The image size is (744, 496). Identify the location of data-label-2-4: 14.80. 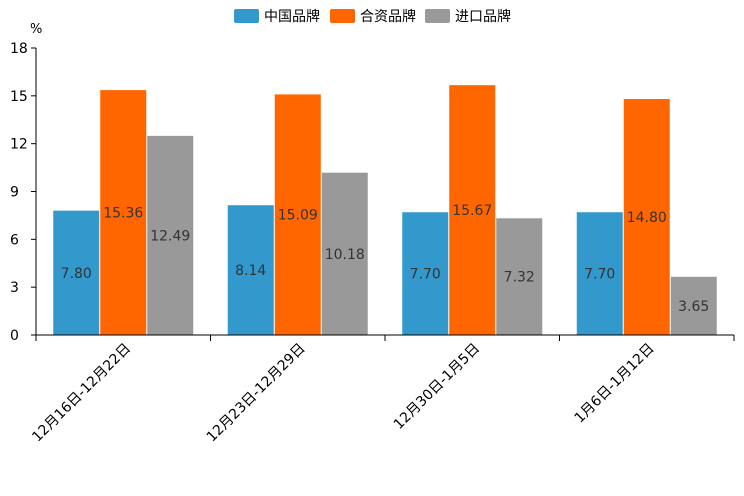
(647, 218).